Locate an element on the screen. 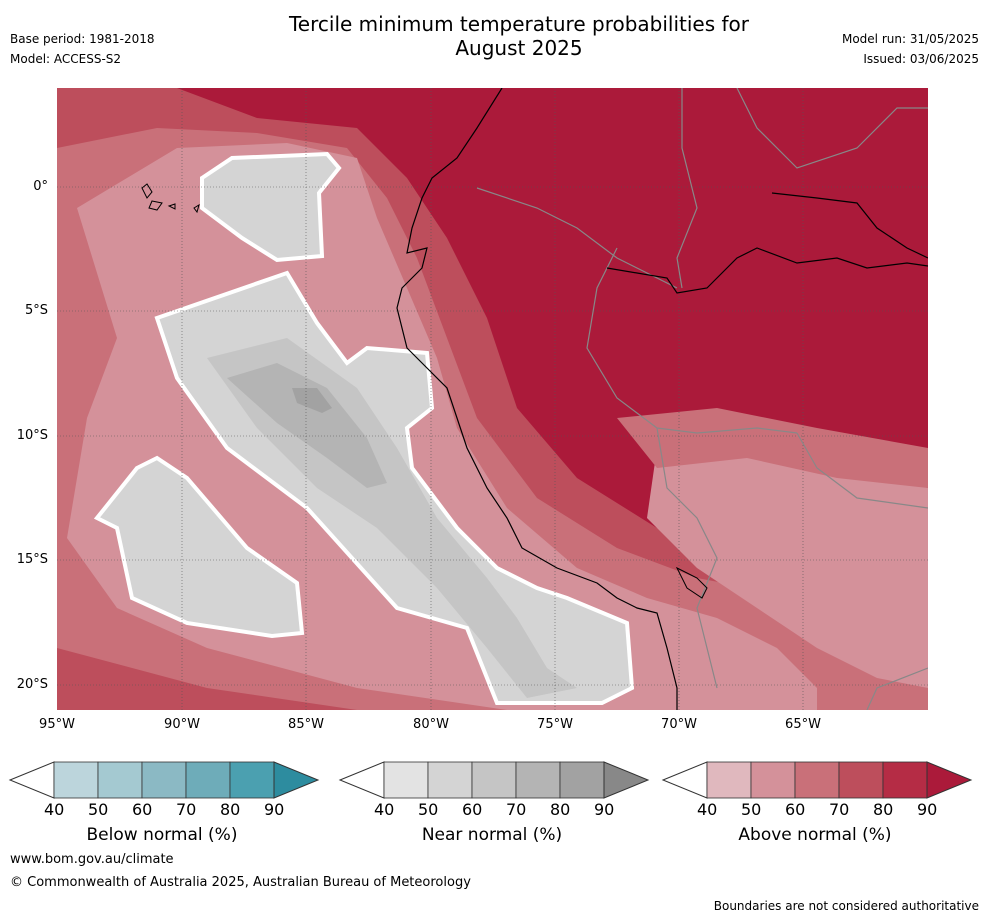 The image size is (988, 919). above-tick-90: 90 is located at coordinates (927, 809).